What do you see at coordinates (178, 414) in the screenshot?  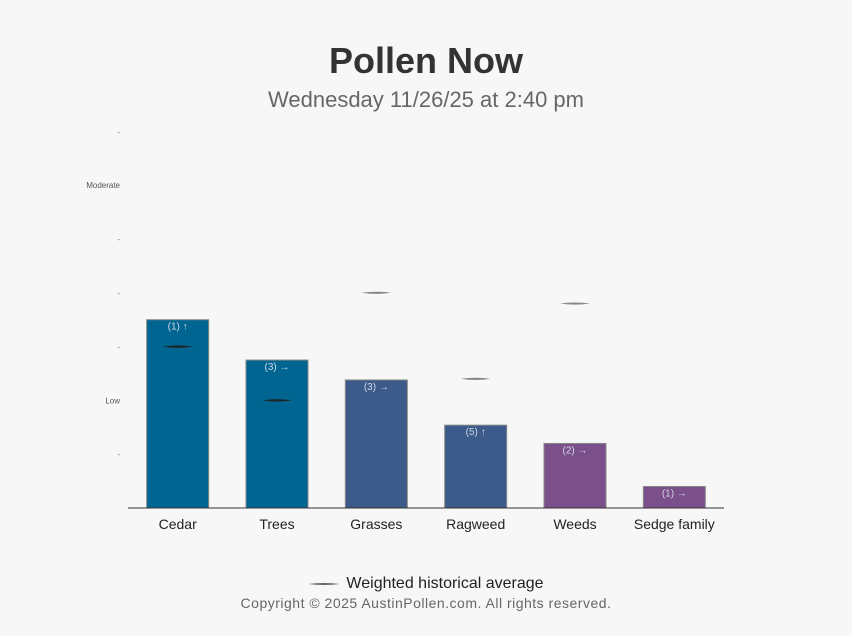 I see `bar-cedar` at bounding box center [178, 414].